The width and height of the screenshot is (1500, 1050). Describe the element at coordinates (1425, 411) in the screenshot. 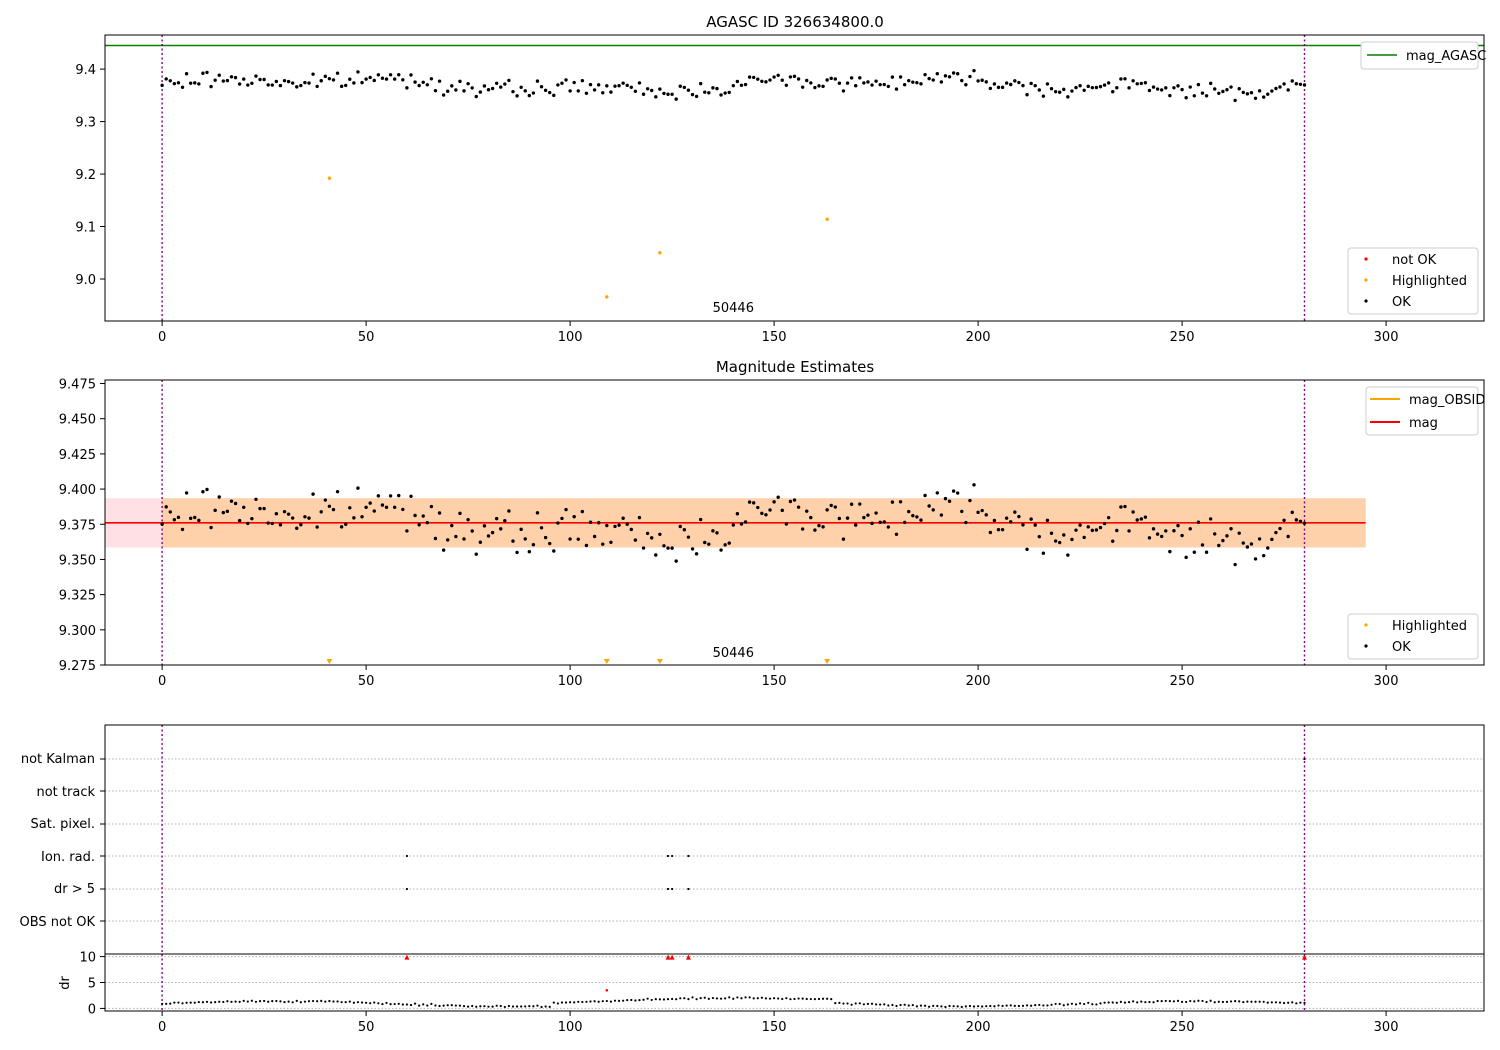

I see `legend-top: mag_OBSID mag` at that location.